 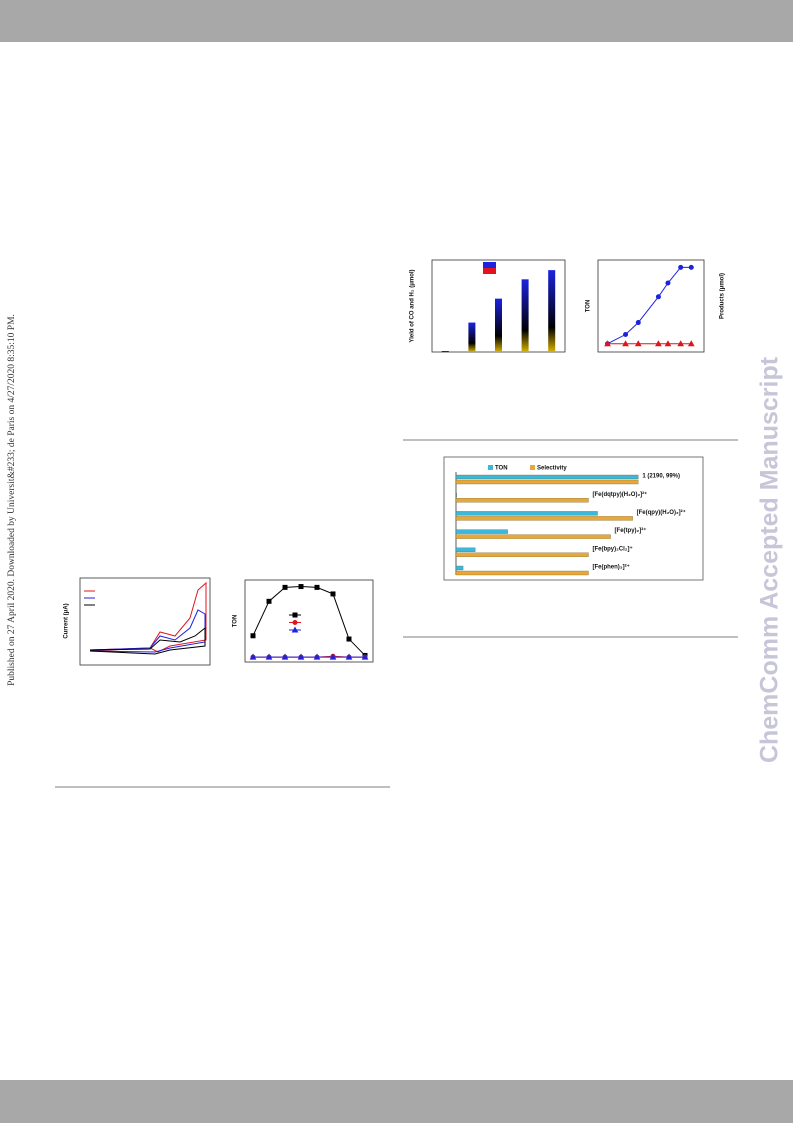 I want to click on y-axis-label: Yield of CO and H₂ (μmol), so click(x=413, y=305).